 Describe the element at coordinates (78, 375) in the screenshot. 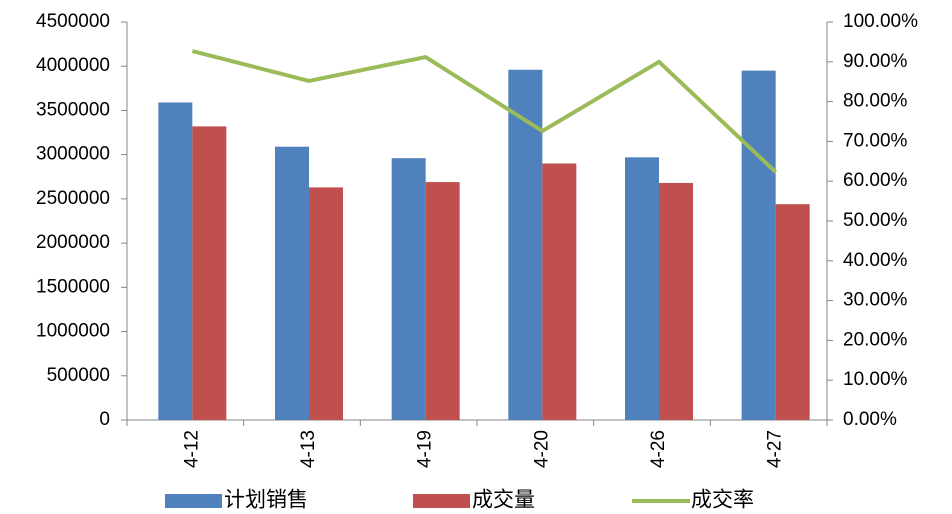

I see `y-tick-label: 500000` at that location.